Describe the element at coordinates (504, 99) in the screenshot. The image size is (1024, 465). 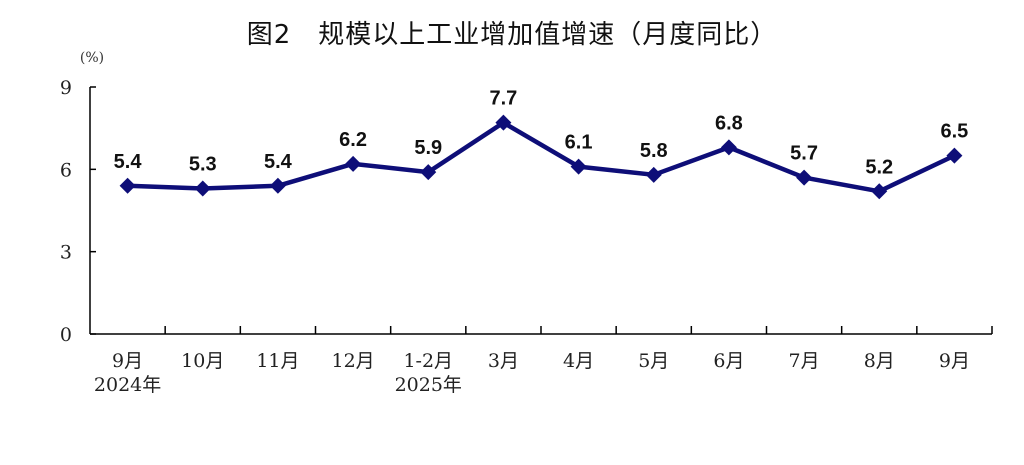
I see `data-label: 7.7` at that location.